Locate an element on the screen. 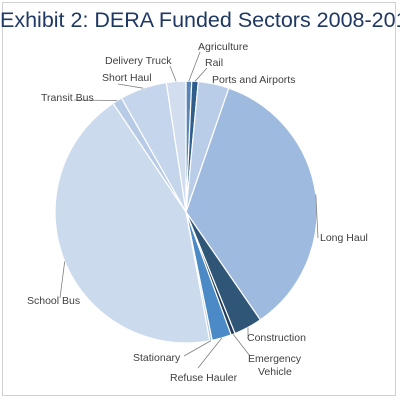  leader-line-school-bus is located at coordinates (62, 280).